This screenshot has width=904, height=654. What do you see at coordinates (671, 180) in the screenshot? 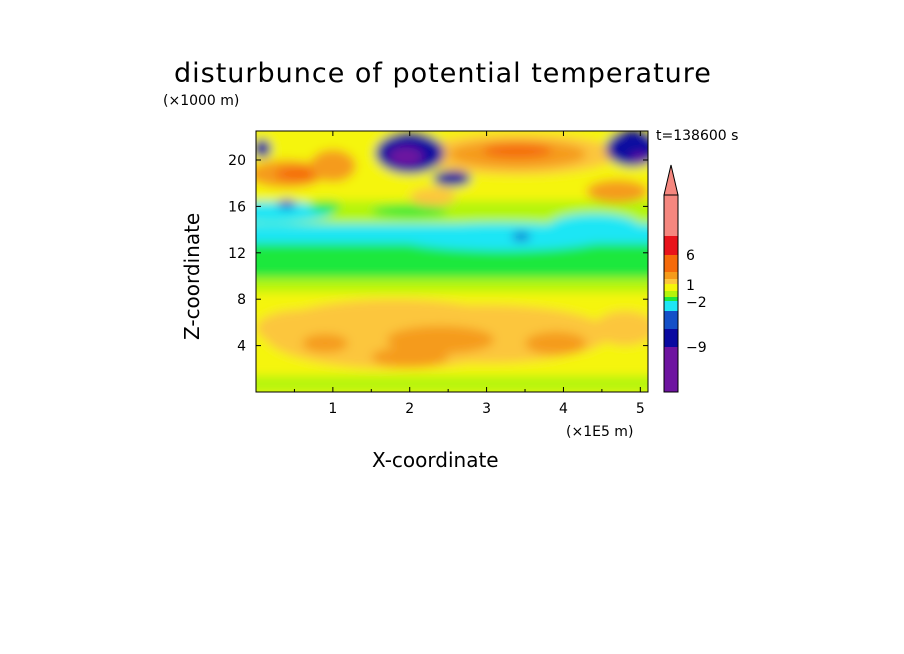
I see `colorbar-arrow` at bounding box center [671, 180].